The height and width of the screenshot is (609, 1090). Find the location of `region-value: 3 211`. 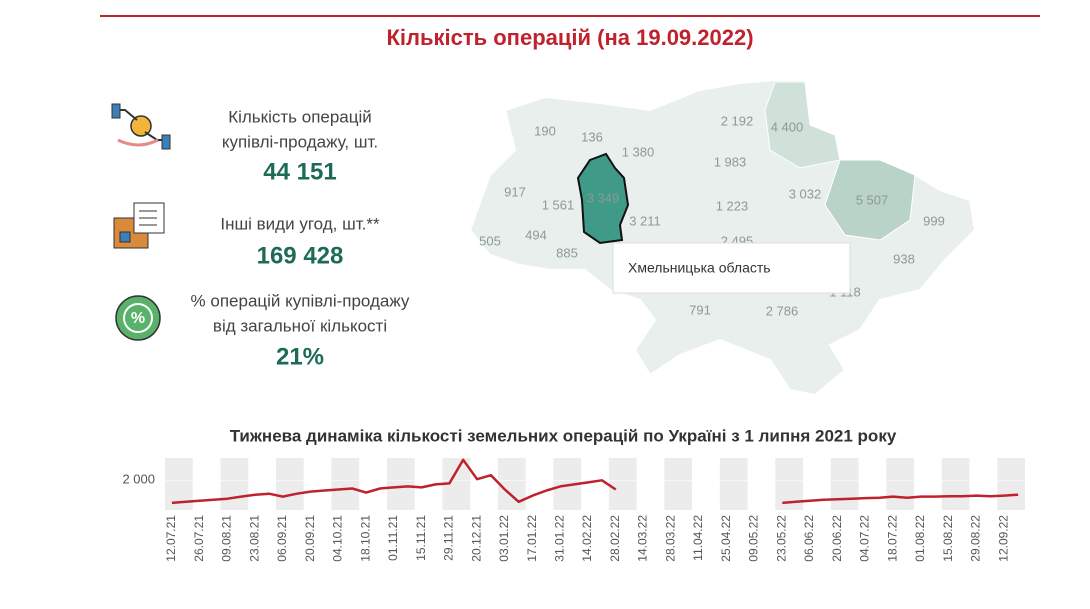

region-value: 3 211 is located at coordinates (645, 220).